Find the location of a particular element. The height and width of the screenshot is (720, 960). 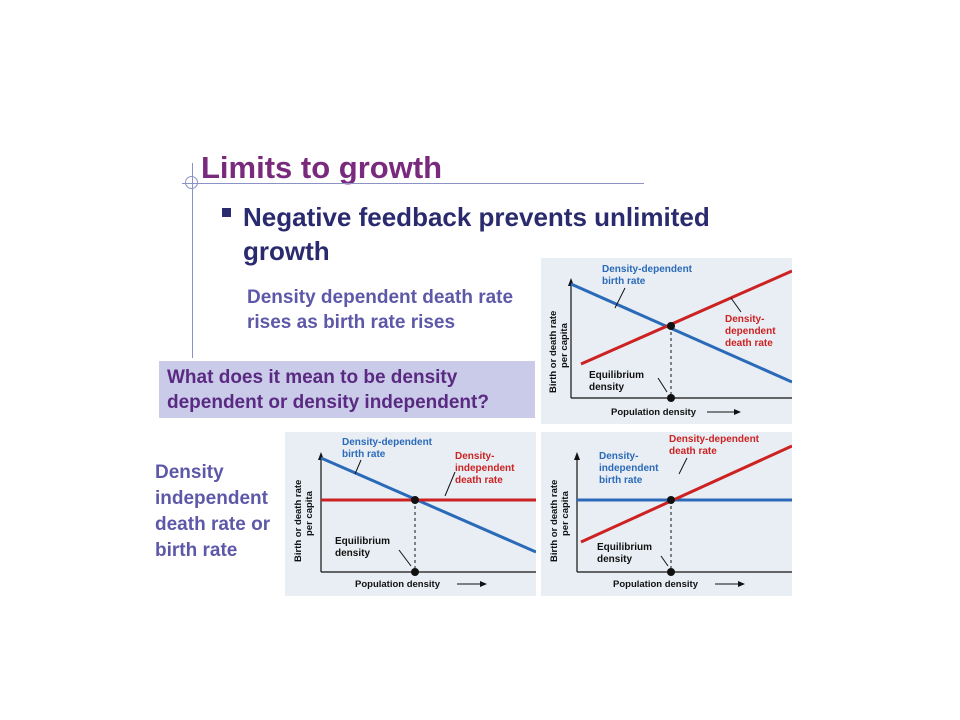

blue-label-line1: Density- is located at coordinates (618, 456).